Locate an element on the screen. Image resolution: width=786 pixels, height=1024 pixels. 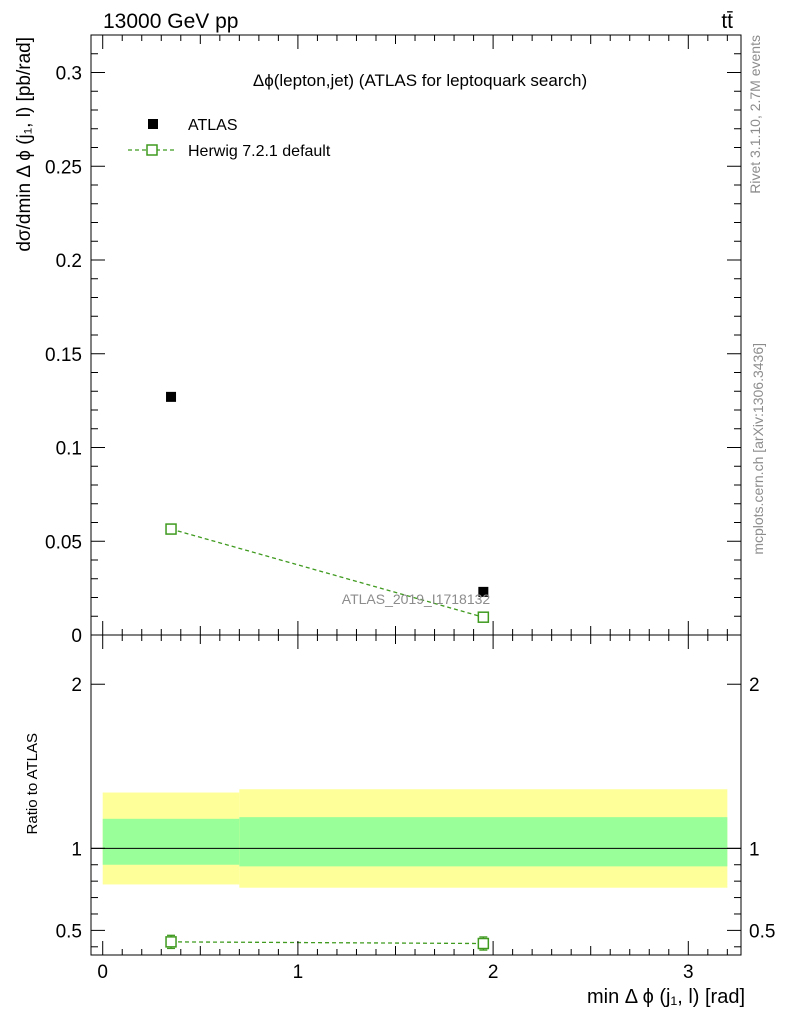
legend-herwig-label: Herwig 7.2.1 default is located at coordinates (259, 151).